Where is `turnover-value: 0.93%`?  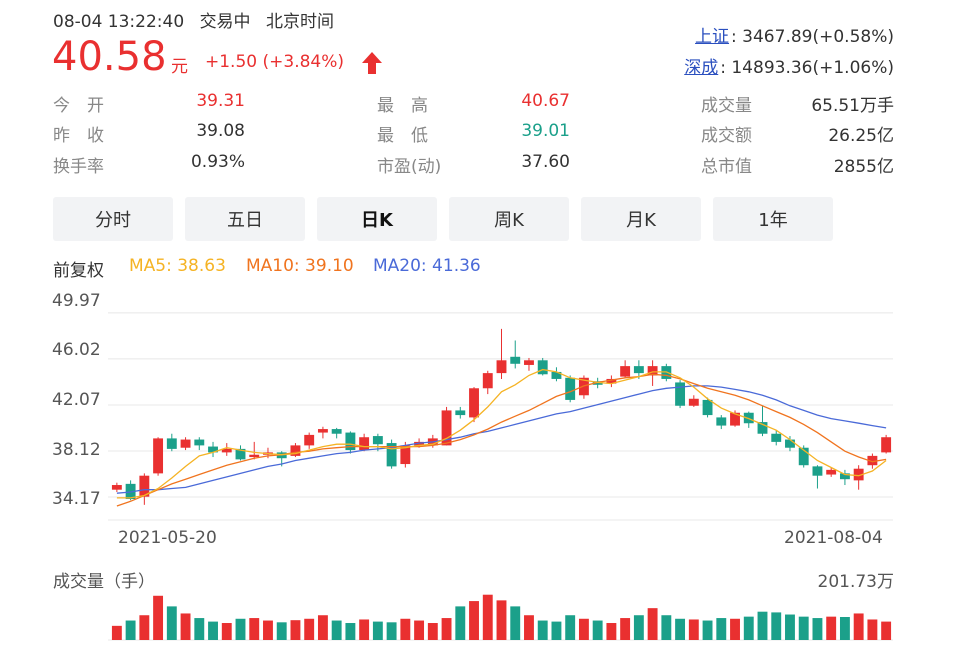 turnover-value: 0.93% is located at coordinates (217, 162).